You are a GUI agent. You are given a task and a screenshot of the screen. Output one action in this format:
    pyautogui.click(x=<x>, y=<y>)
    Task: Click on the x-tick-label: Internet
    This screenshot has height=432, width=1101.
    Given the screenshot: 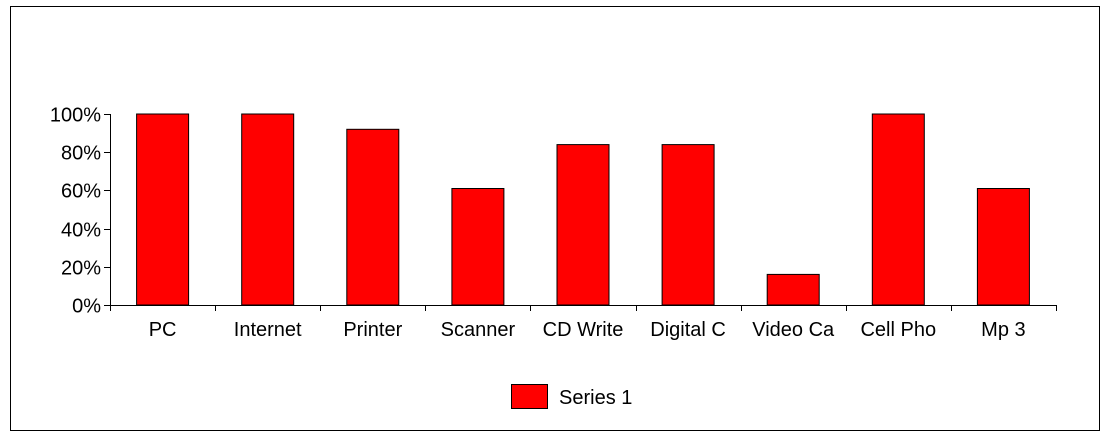 What is the action you would take?
    pyautogui.click(x=268, y=330)
    